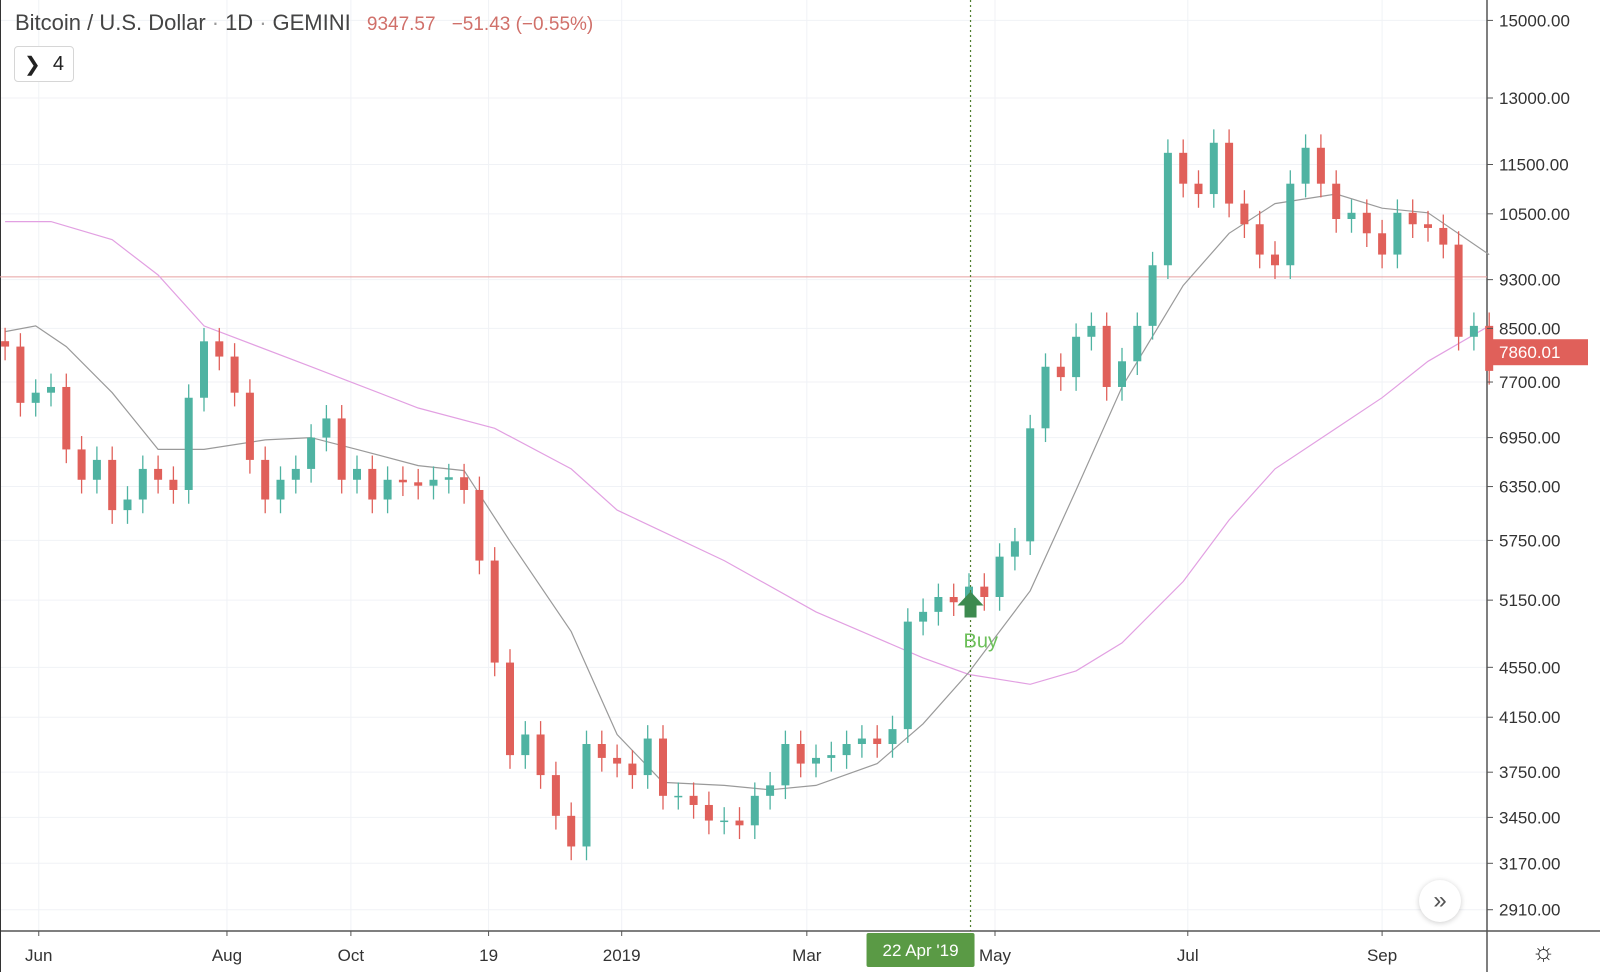 Image resolution: width=1600 pixels, height=972 pixels. What do you see at coordinates (1529, 863) in the screenshot?
I see `price-tick-label: 3170.00` at bounding box center [1529, 863].